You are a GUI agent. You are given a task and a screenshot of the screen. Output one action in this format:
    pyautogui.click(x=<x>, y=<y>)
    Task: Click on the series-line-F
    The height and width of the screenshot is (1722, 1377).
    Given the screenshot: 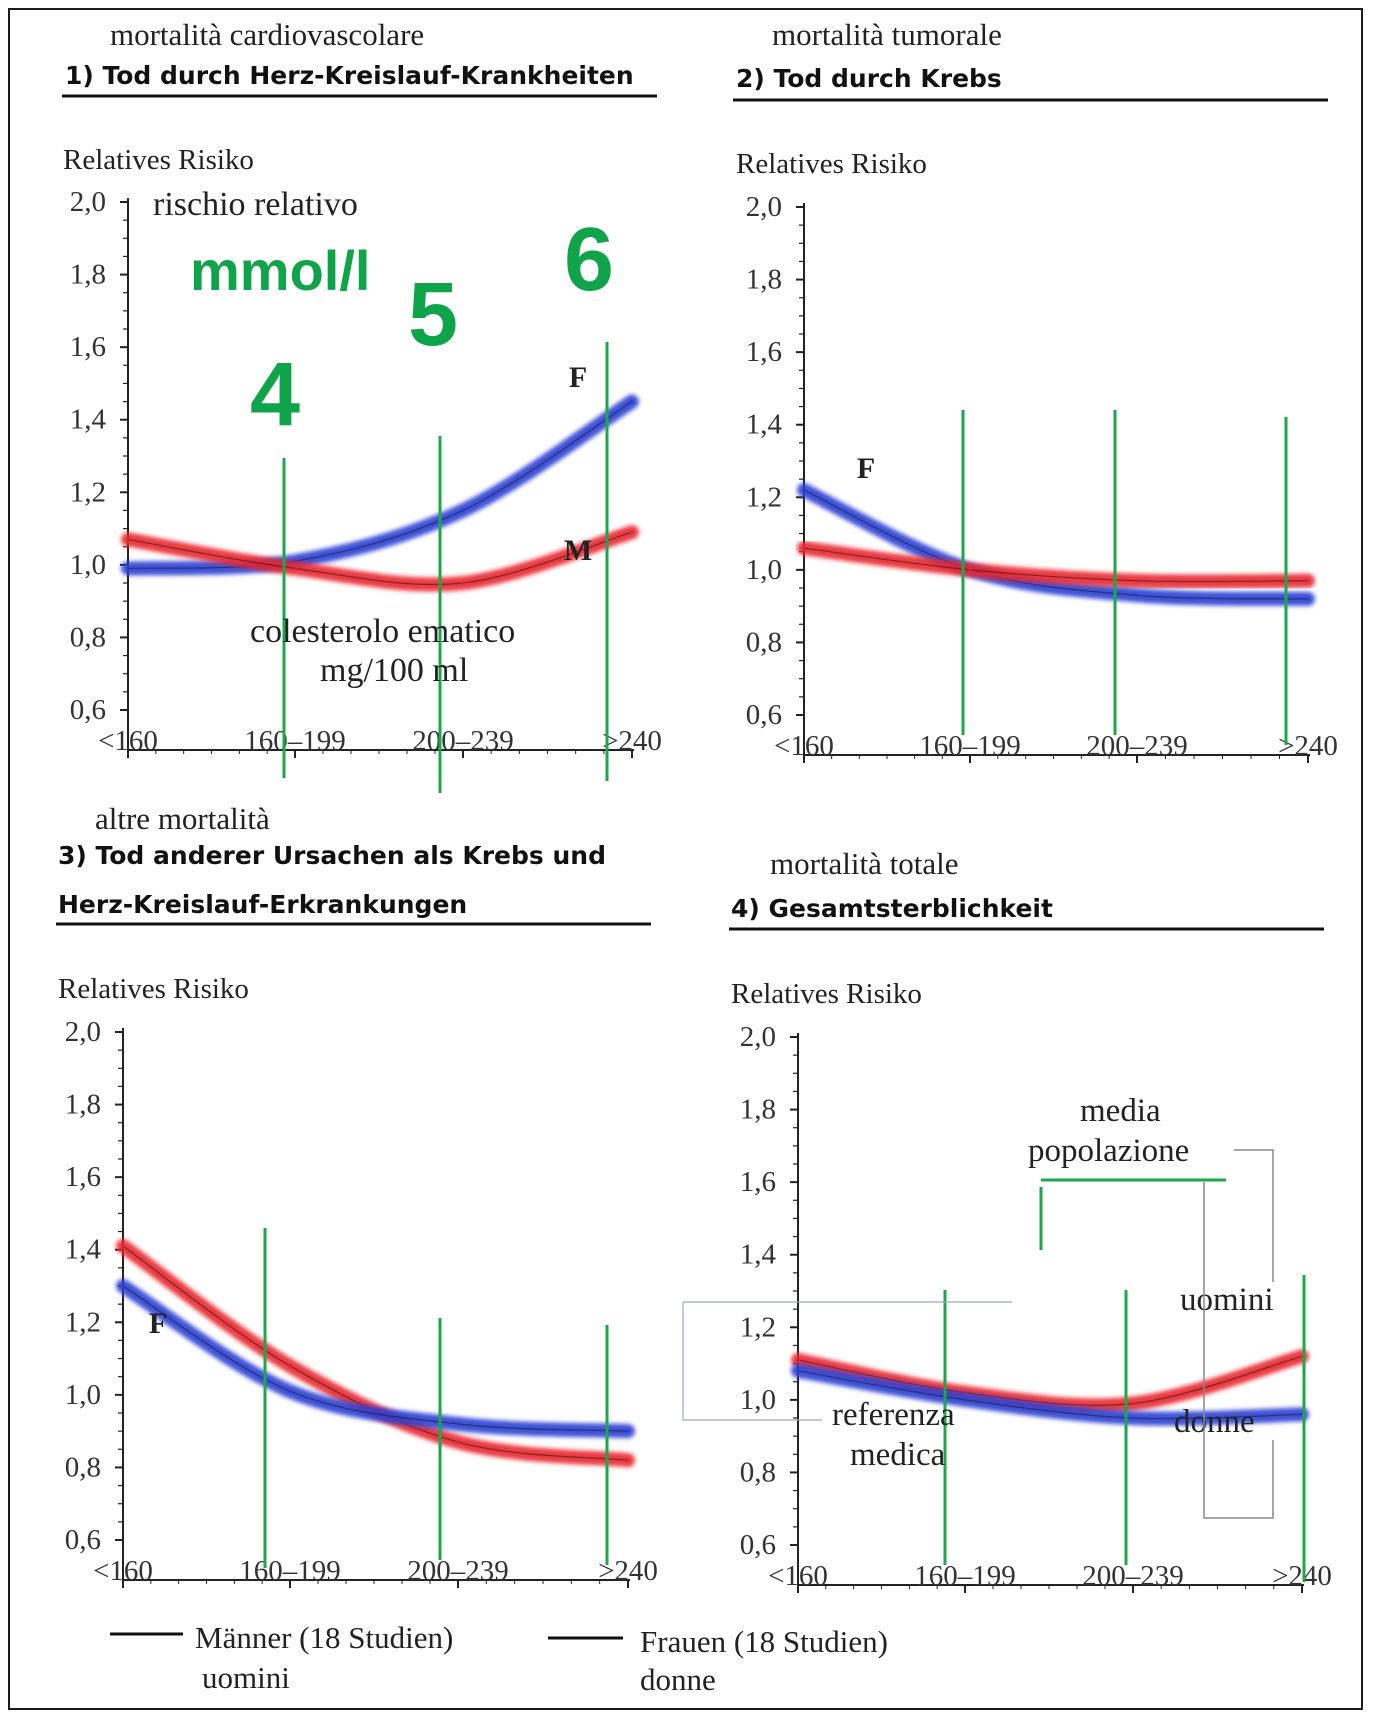 What is the action you would take?
    pyautogui.click(x=380, y=485)
    